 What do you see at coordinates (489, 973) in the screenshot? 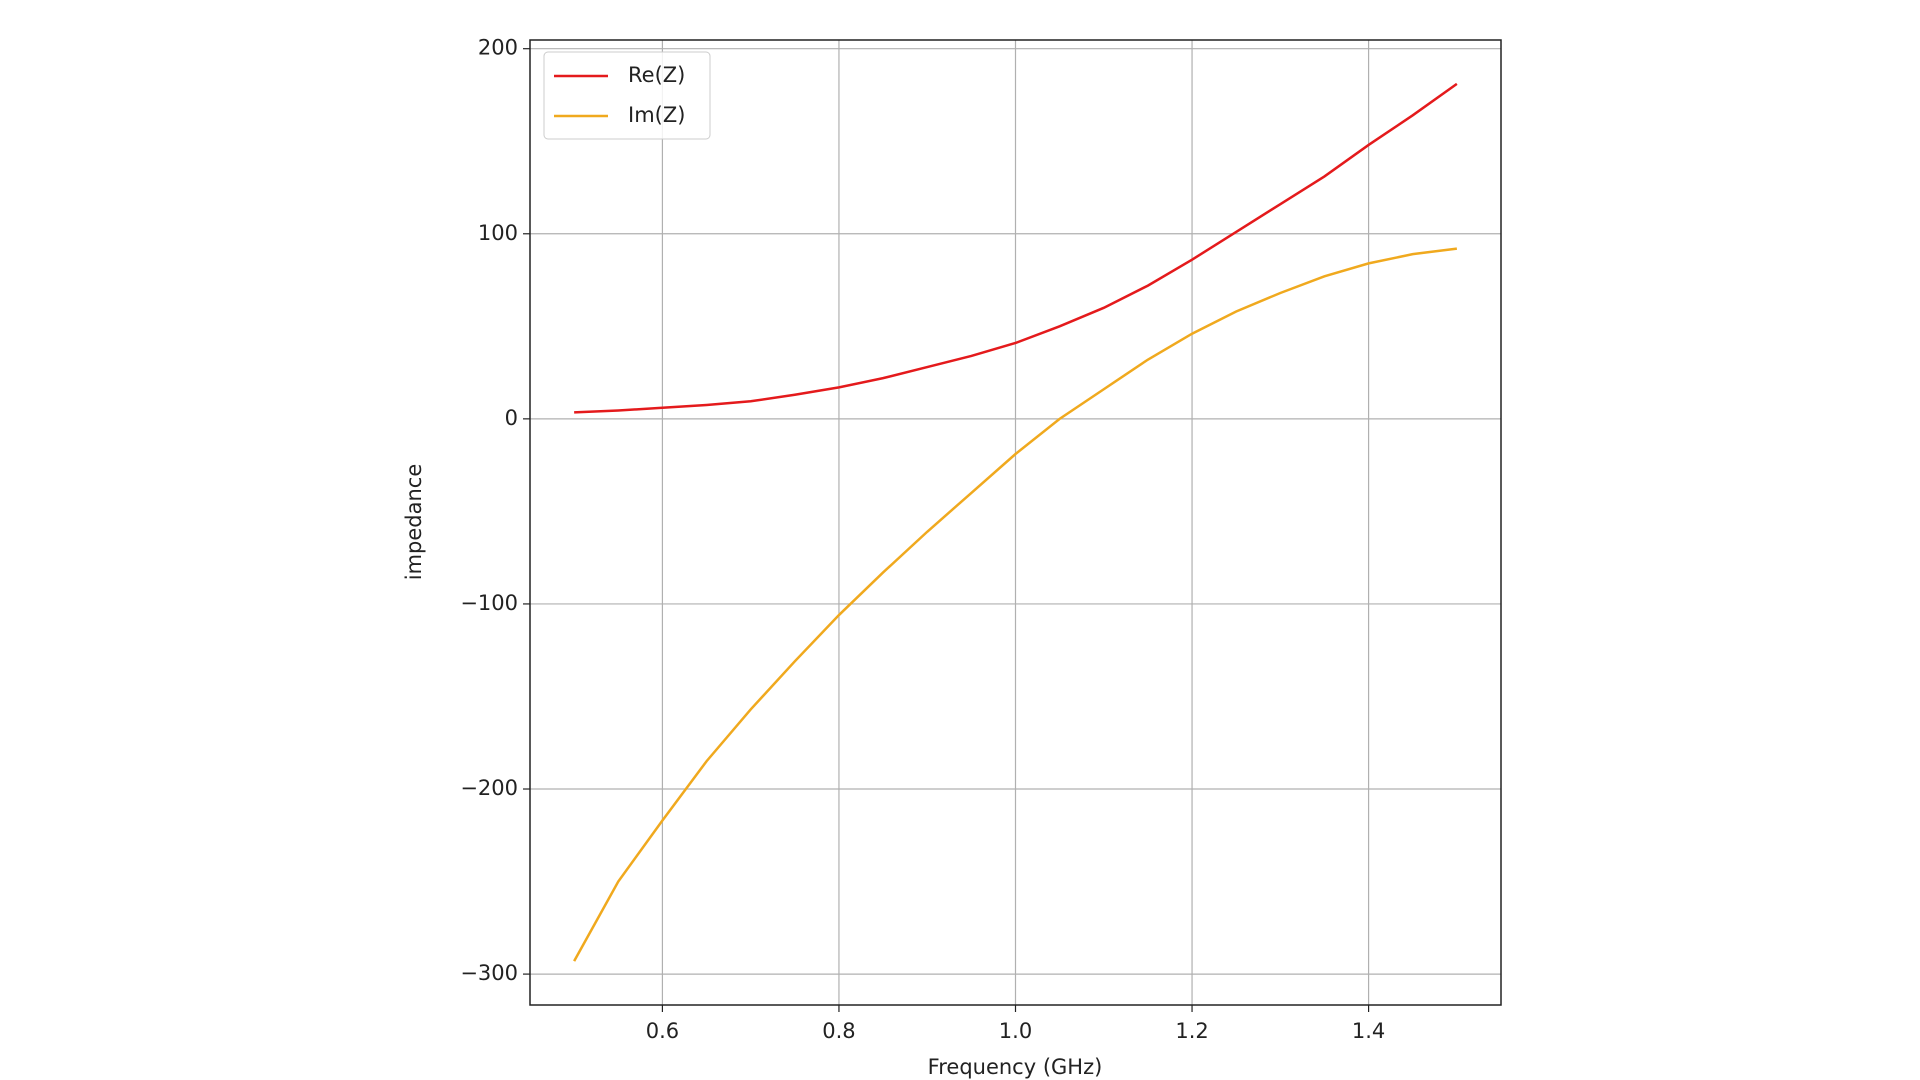
I see `y-tick-label: −300` at bounding box center [489, 973].